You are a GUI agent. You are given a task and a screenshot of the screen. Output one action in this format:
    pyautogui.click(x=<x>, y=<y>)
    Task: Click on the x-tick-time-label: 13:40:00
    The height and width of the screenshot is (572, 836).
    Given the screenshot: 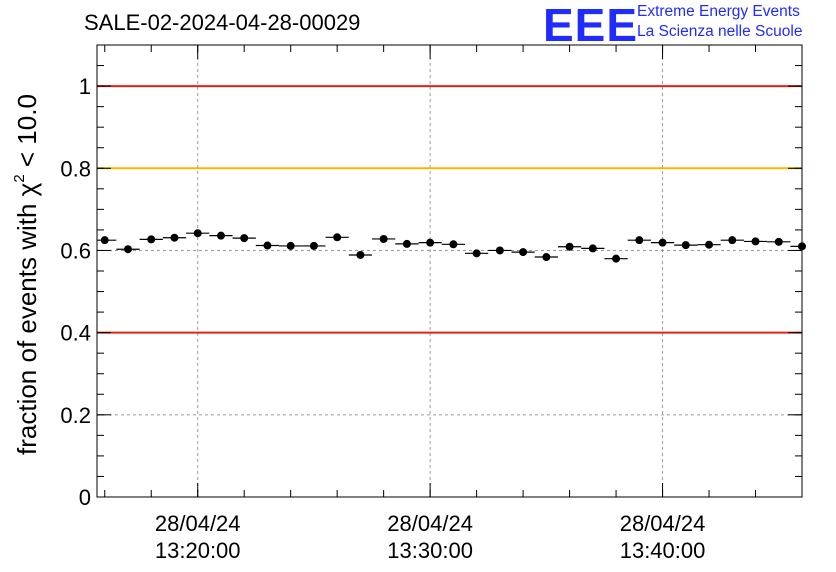 What is the action you would take?
    pyautogui.click(x=663, y=550)
    